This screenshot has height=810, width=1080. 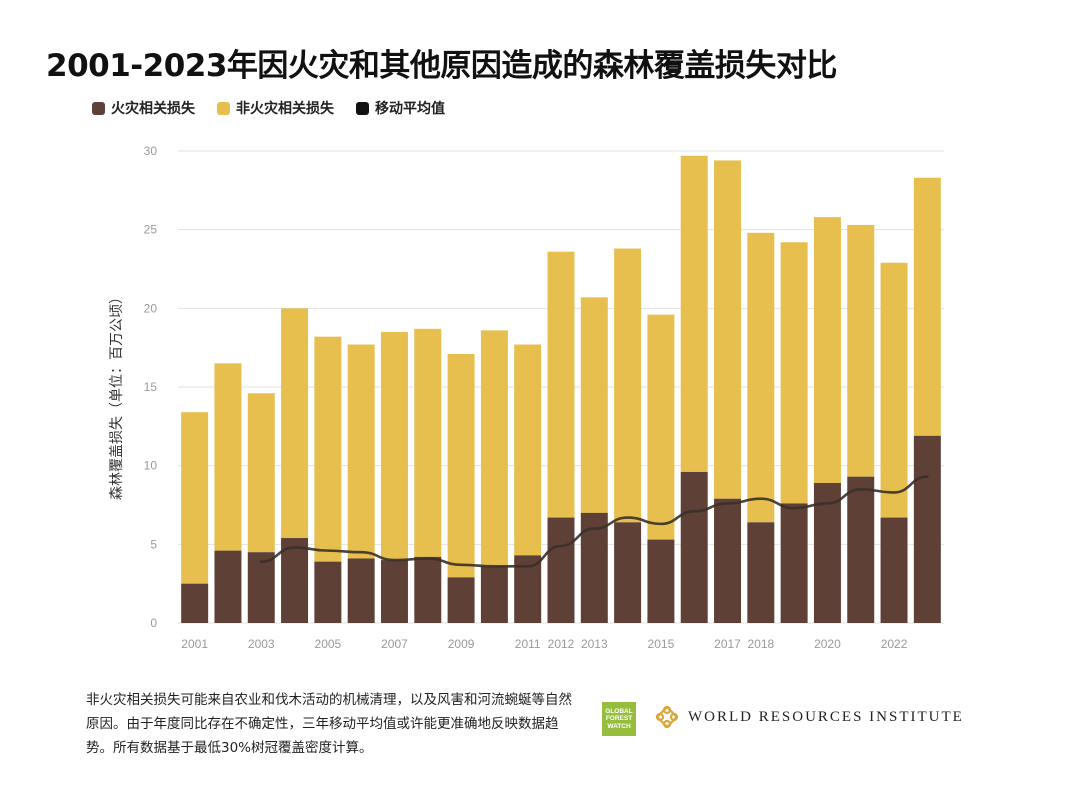 What do you see at coordinates (894, 570) in the screenshot?
I see `bar-fire-2022` at bounding box center [894, 570].